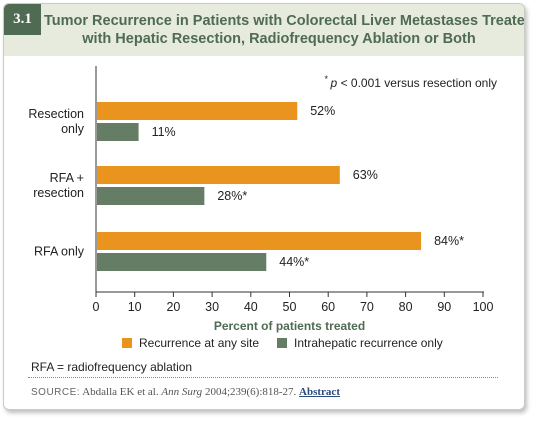  What do you see at coordinates (56, 114) in the screenshot?
I see `category-label: Resection` at bounding box center [56, 114].